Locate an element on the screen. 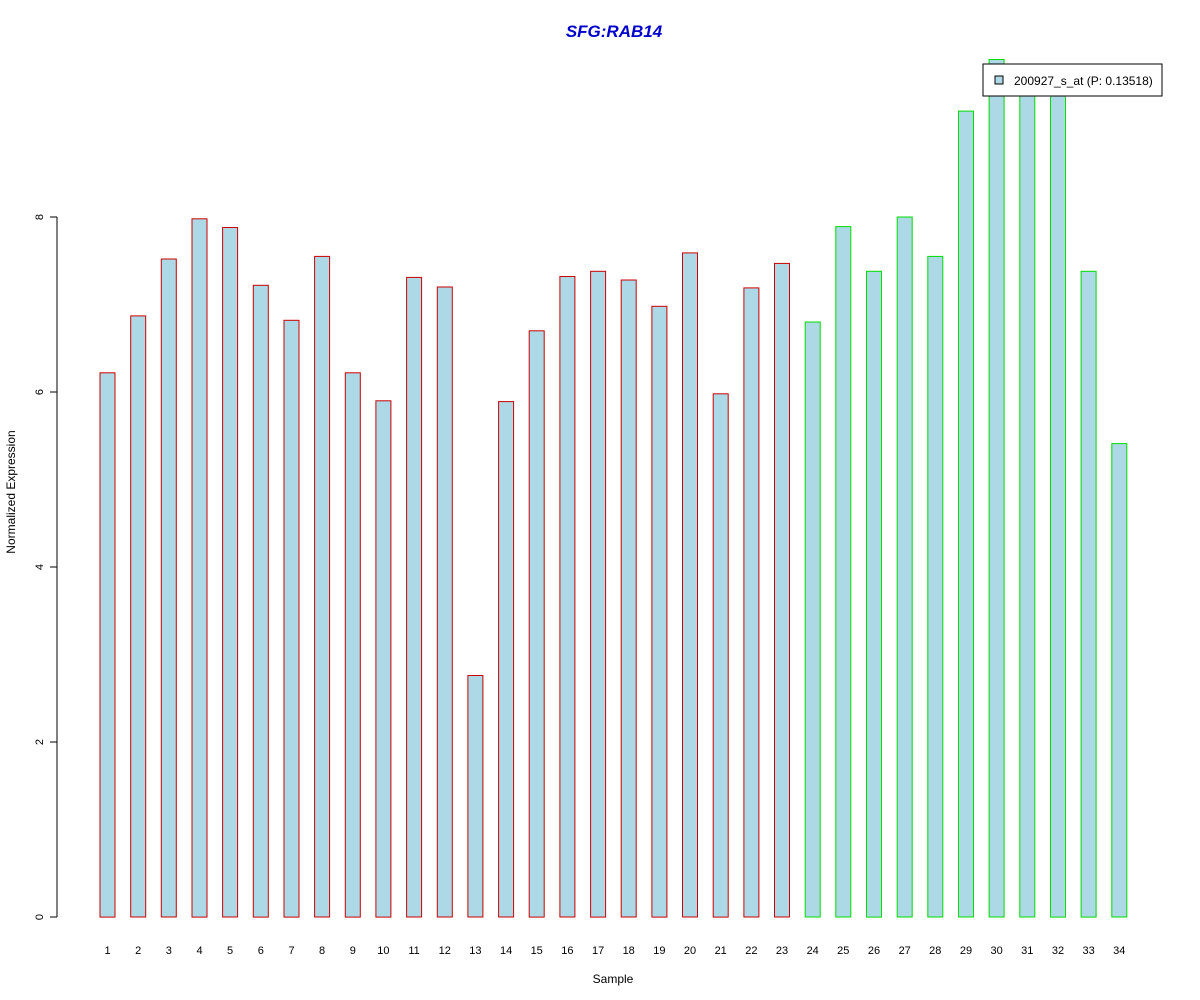 Image resolution: width=1200 pixels, height=1000 pixels. legend-label: 200927_s_at (P: 0.13518) is located at coordinates (1083, 81).